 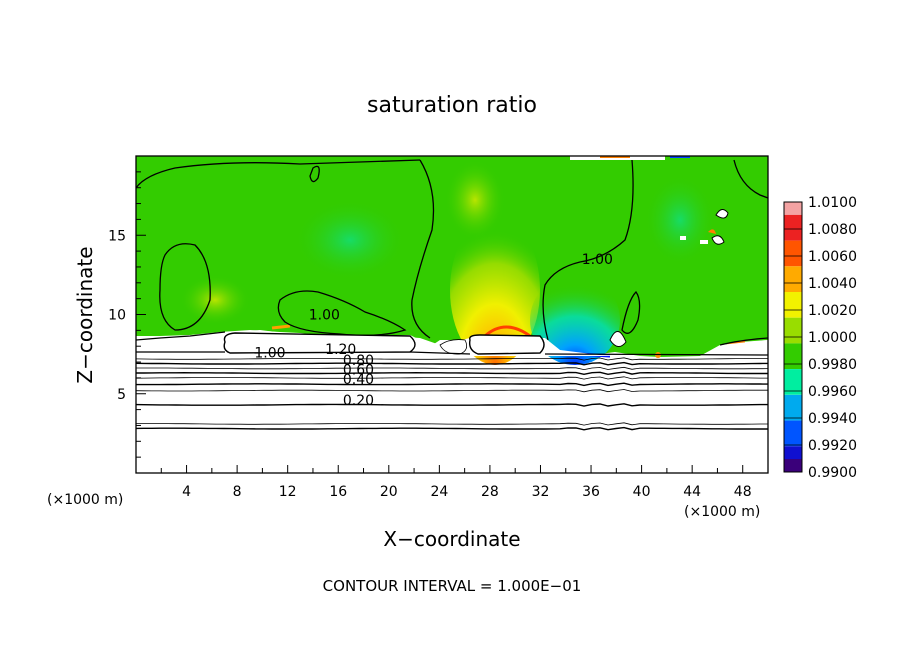 What do you see at coordinates (541, 492) in the screenshot?
I see `x-tick-label: 32` at bounding box center [541, 492].